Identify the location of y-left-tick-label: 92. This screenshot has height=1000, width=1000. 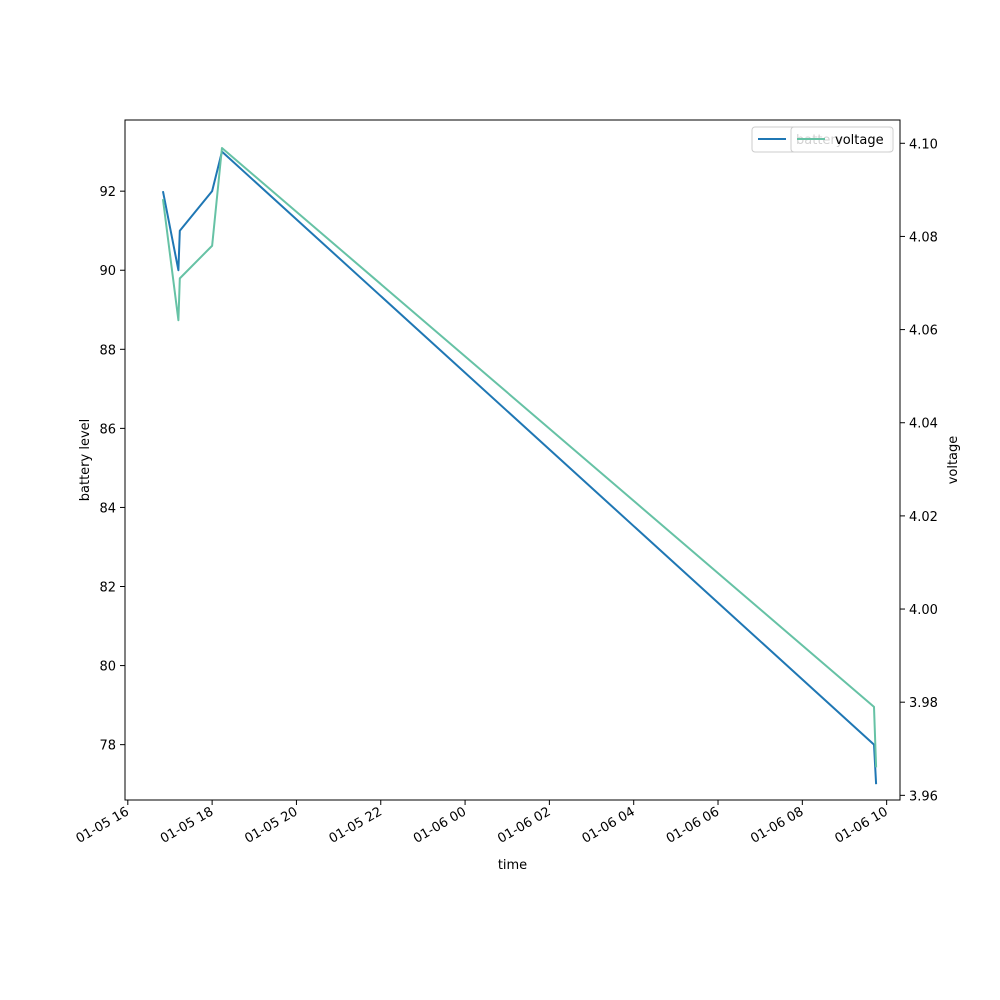
(107, 192).